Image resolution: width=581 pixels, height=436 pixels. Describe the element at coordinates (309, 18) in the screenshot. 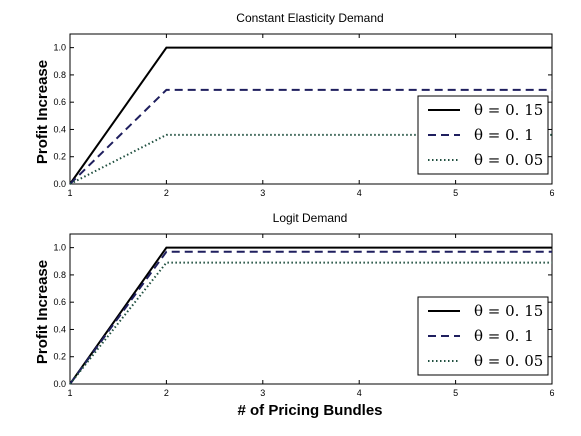

I see `chart-title: Constant Elasticity Demand` at that location.